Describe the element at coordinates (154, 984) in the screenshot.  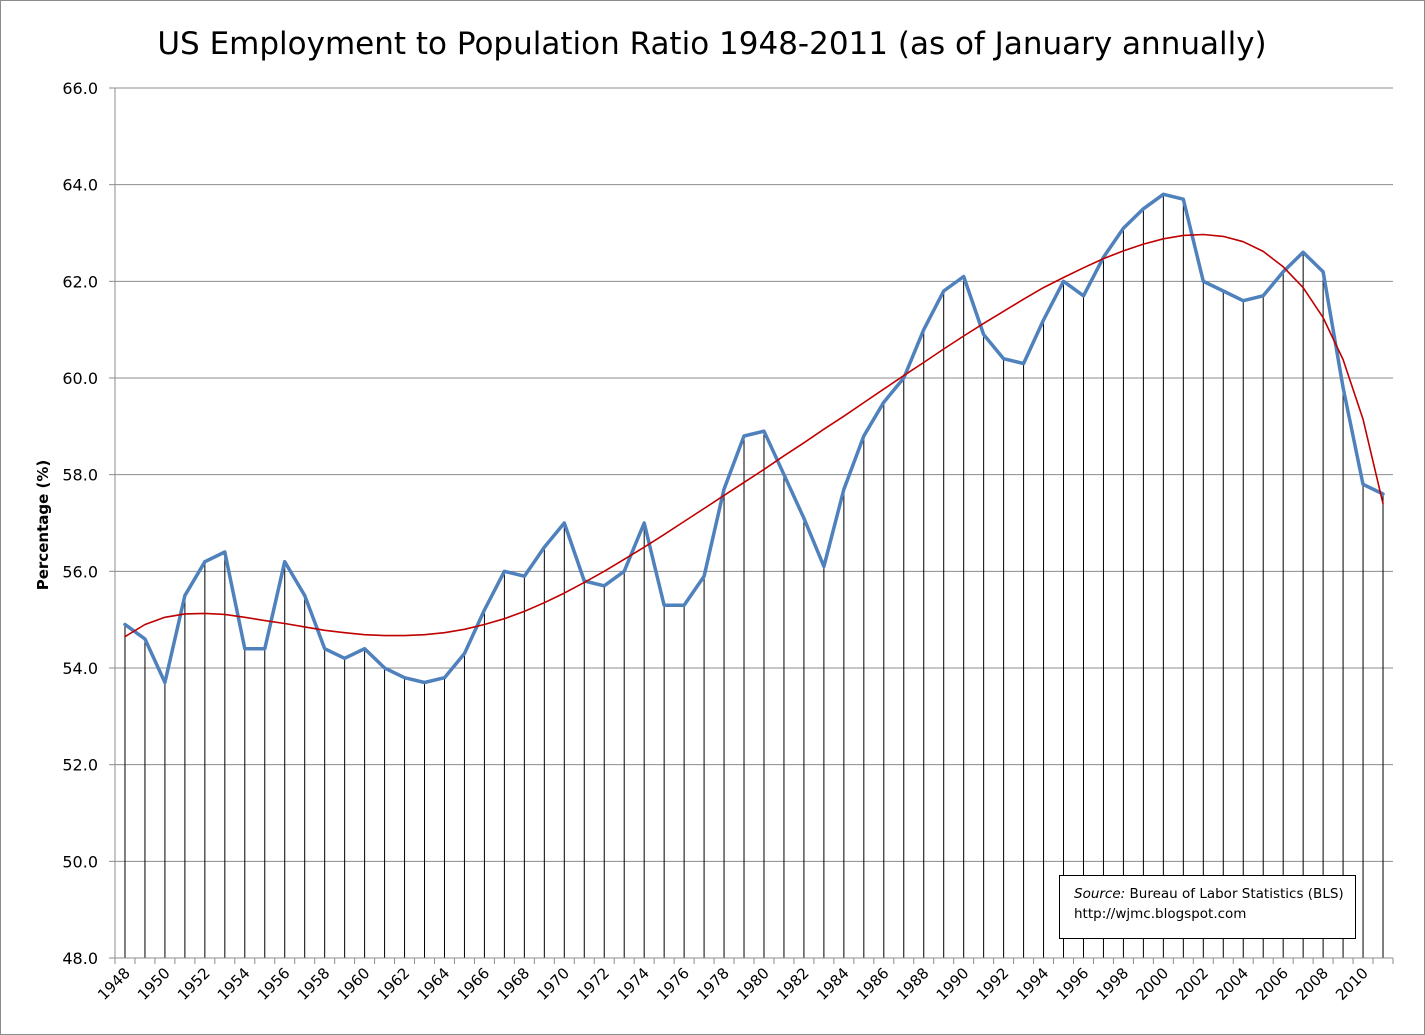
I see `x-tick-label: 1950` at that location.